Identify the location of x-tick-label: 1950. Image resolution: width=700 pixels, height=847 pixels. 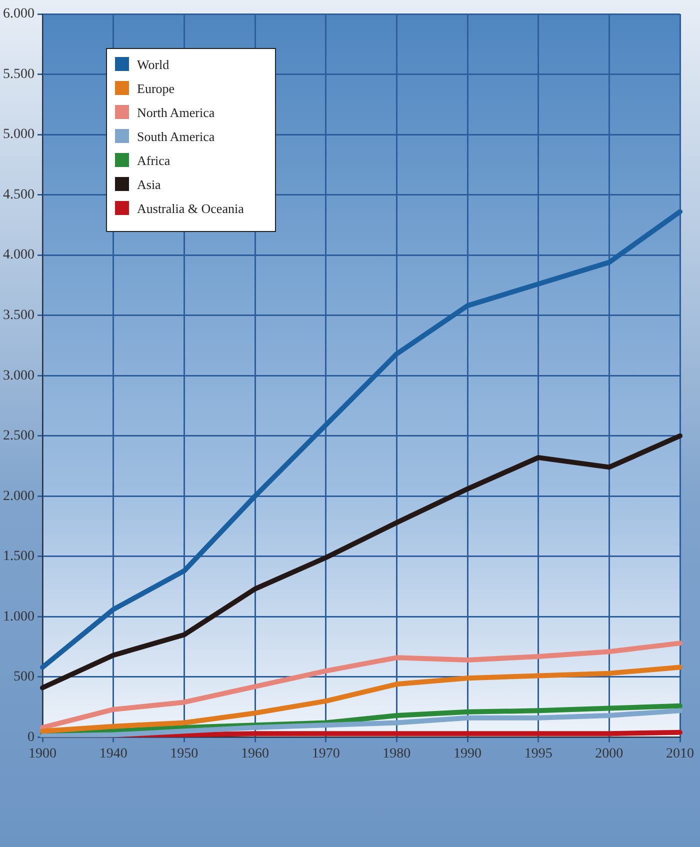
(184, 754).